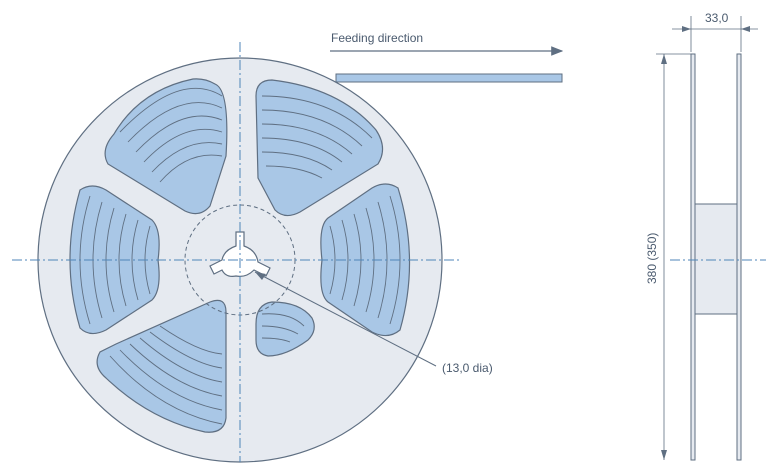 This screenshot has width=771, height=471. I want to click on diameter-arrow-bottom, so click(664, 455).